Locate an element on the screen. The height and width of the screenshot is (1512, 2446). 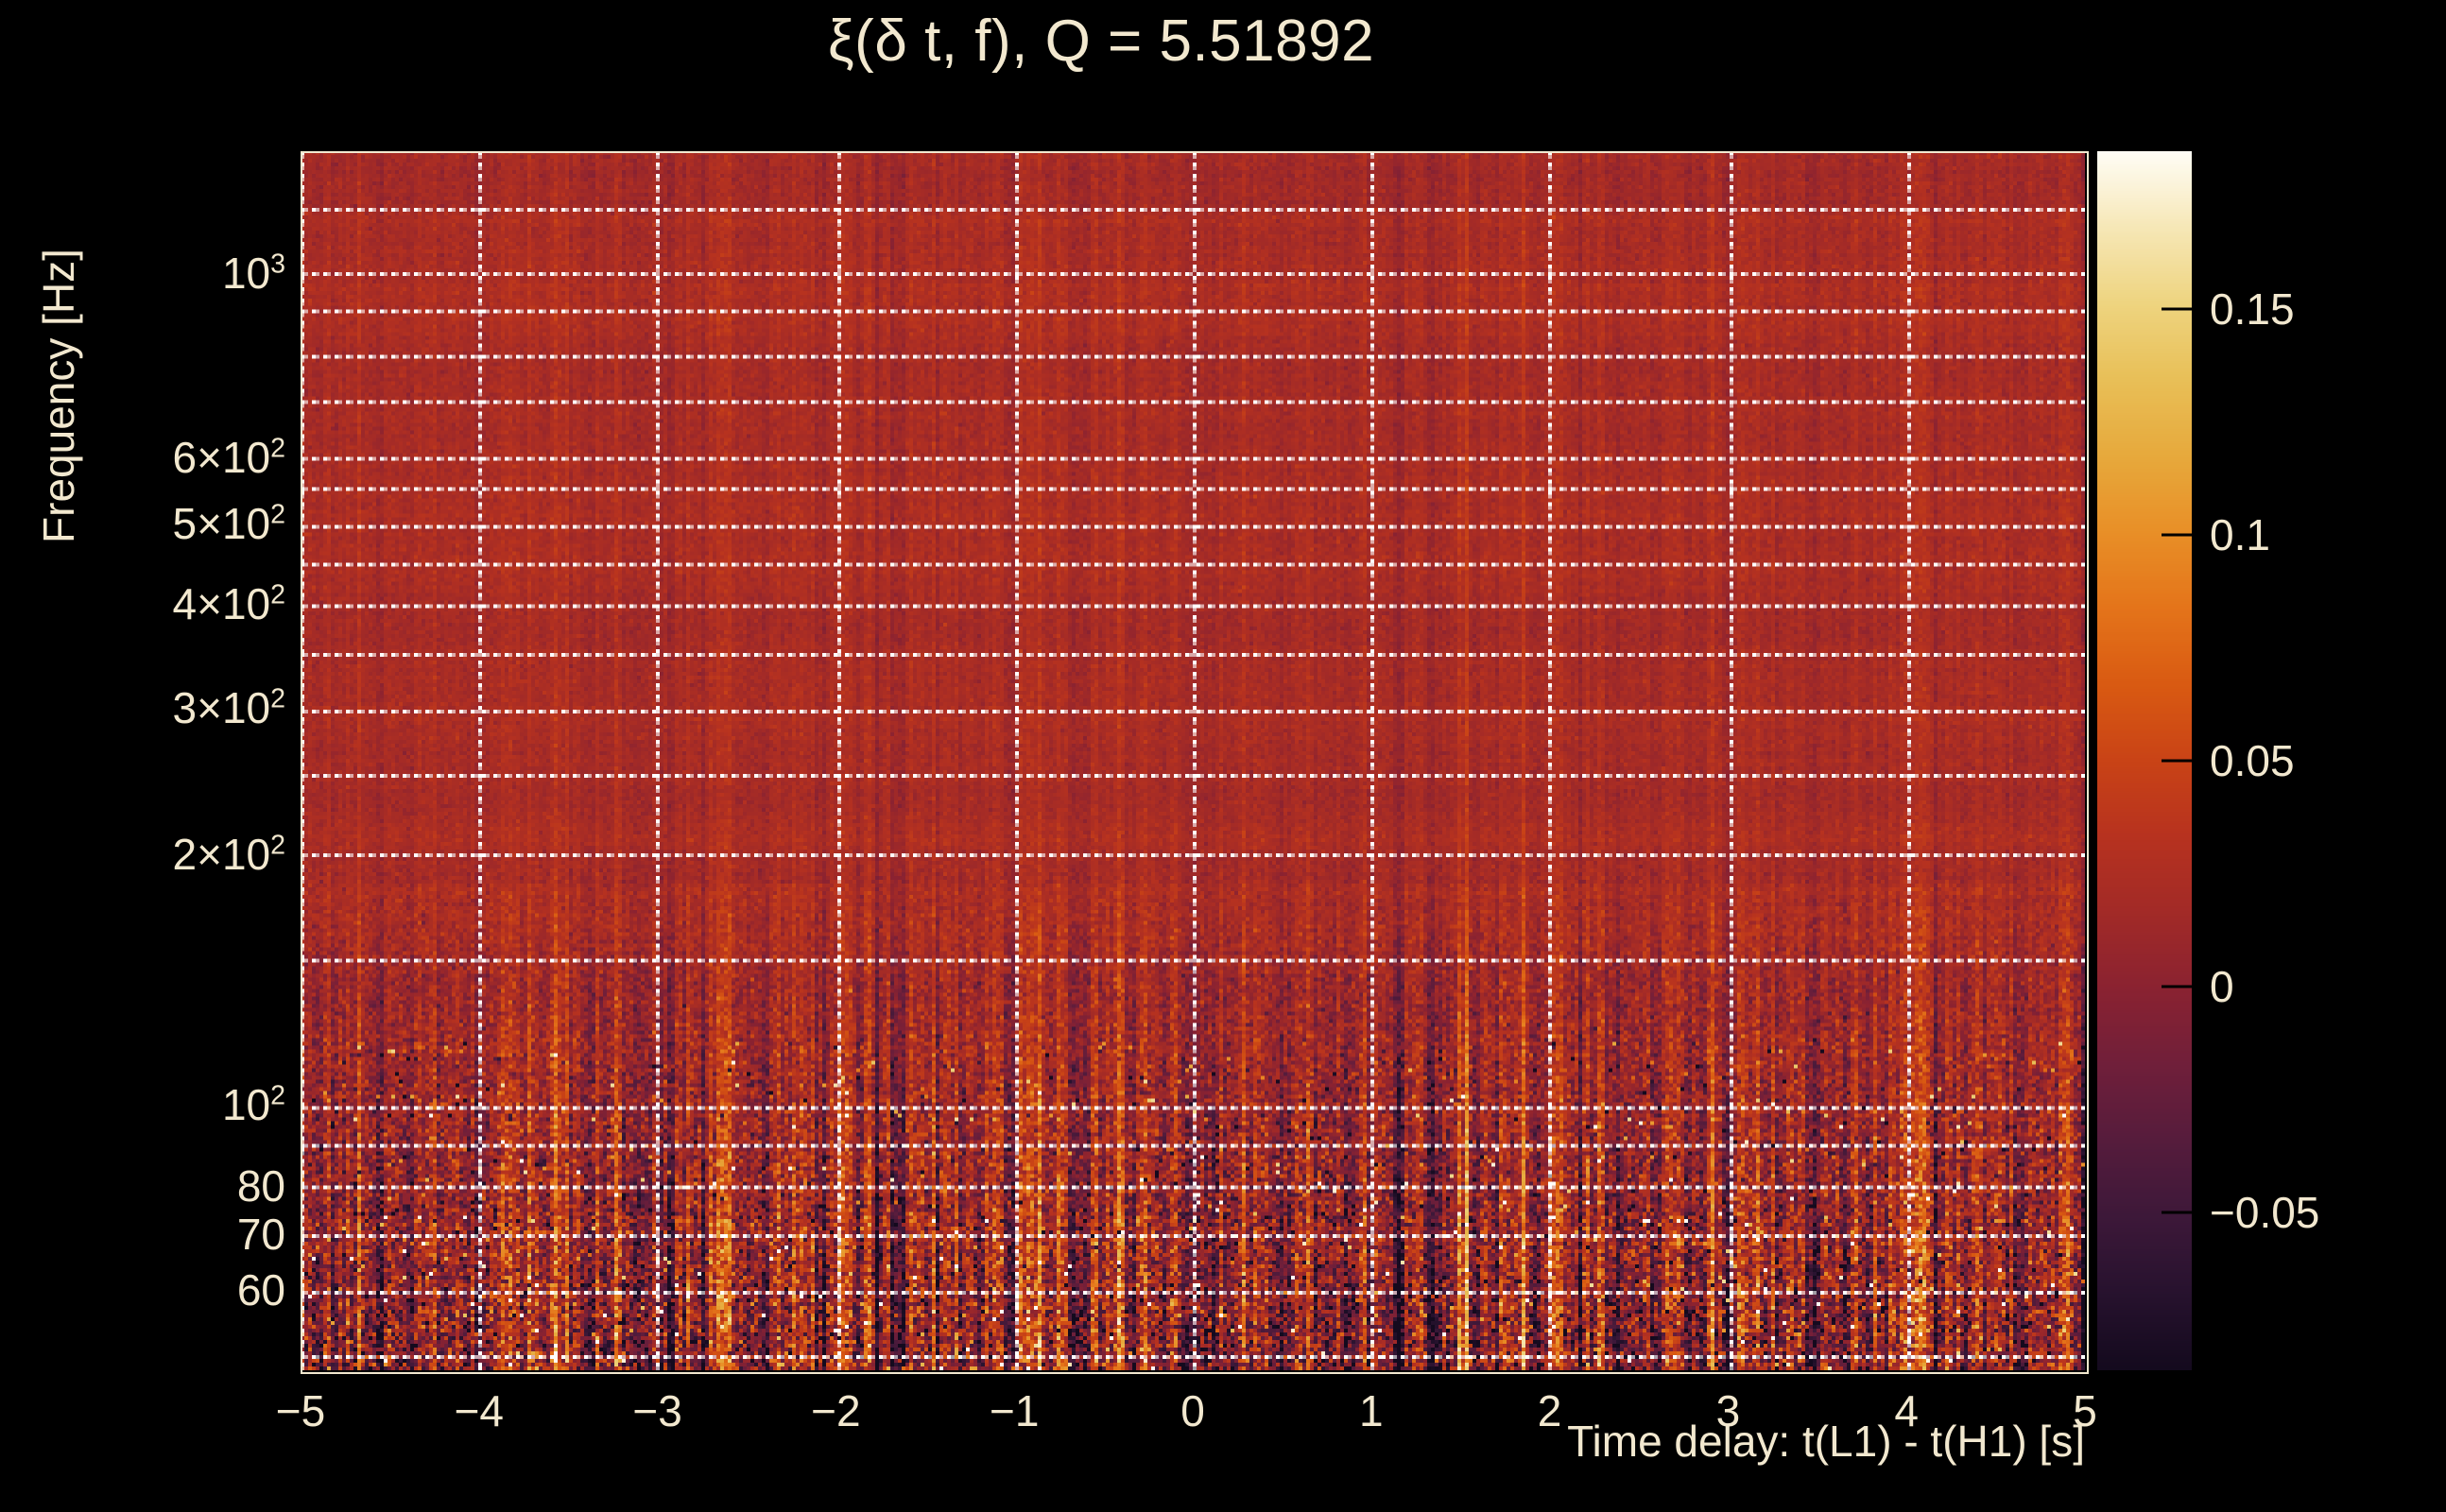
x-tick-label: 0 is located at coordinates (1192, 1410).